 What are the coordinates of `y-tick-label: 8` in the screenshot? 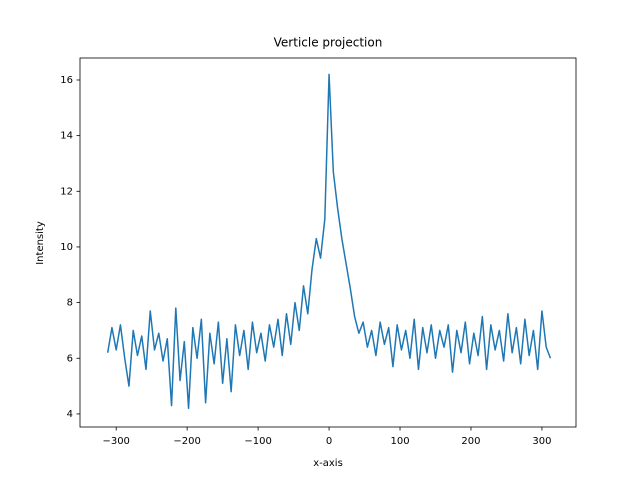 It's located at (70, 303).